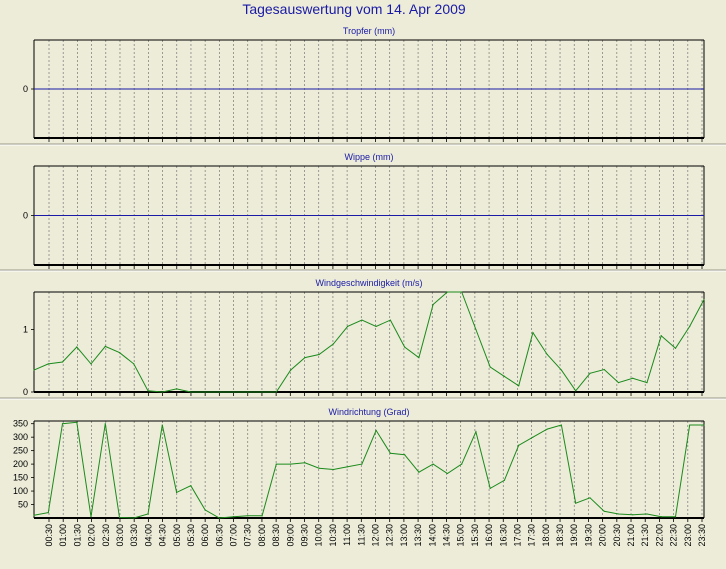 The height and width of the screenshot is (569, 726). Describe the element at coordinates (25, 330) in the screenshot. I see `y-tick-label: 1` at that location.